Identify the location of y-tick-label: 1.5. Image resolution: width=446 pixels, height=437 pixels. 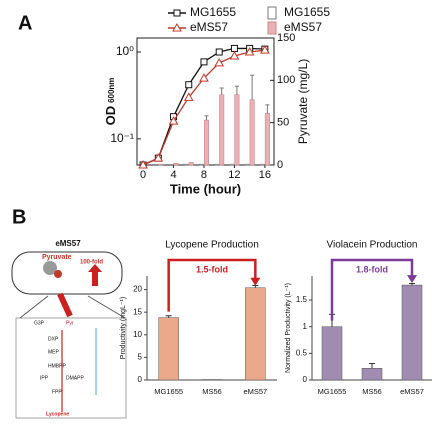
(302, 299).